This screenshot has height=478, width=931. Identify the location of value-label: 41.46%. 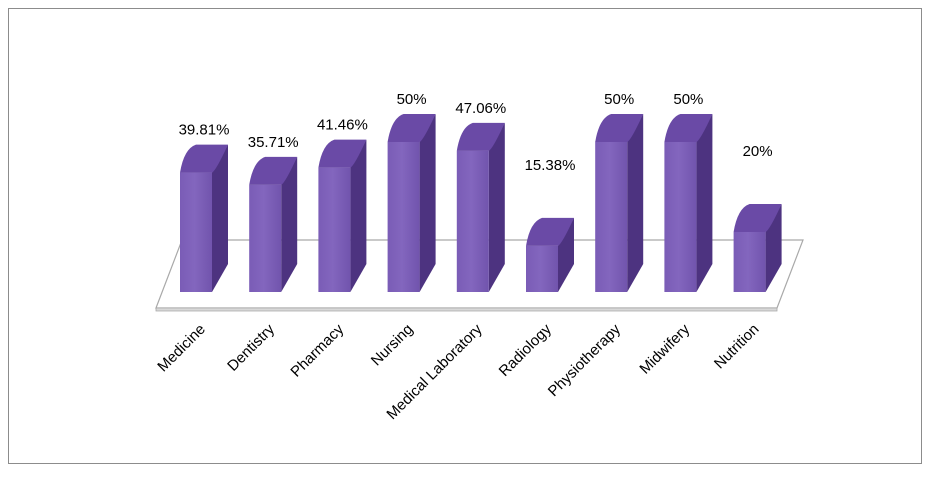
(342, 125).